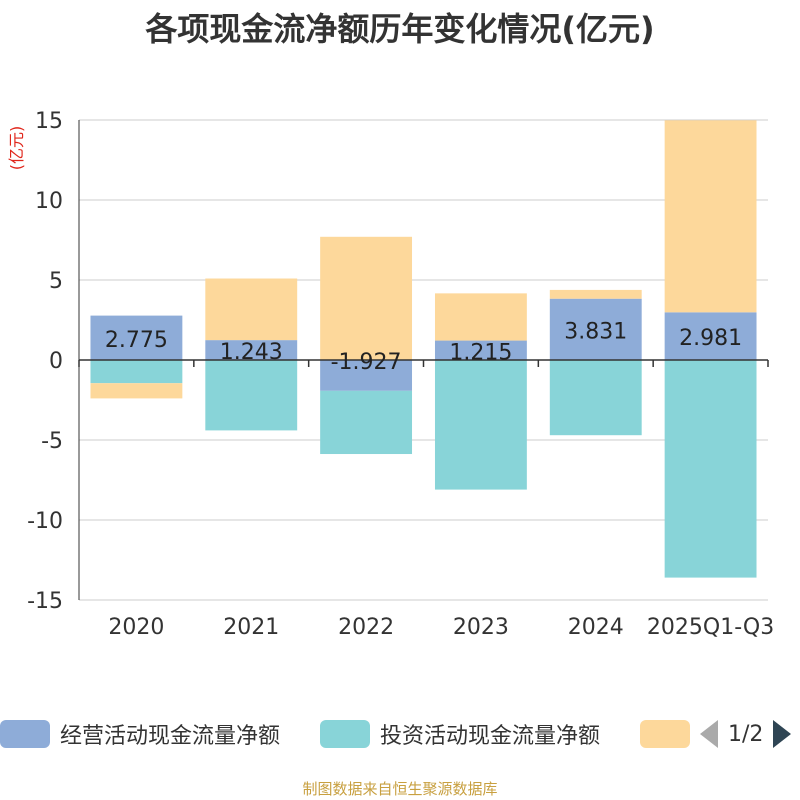 Image resolution: width=800 pixels, height=800 pixels. I want to click on data-label: 2.775, so click(136, 340).